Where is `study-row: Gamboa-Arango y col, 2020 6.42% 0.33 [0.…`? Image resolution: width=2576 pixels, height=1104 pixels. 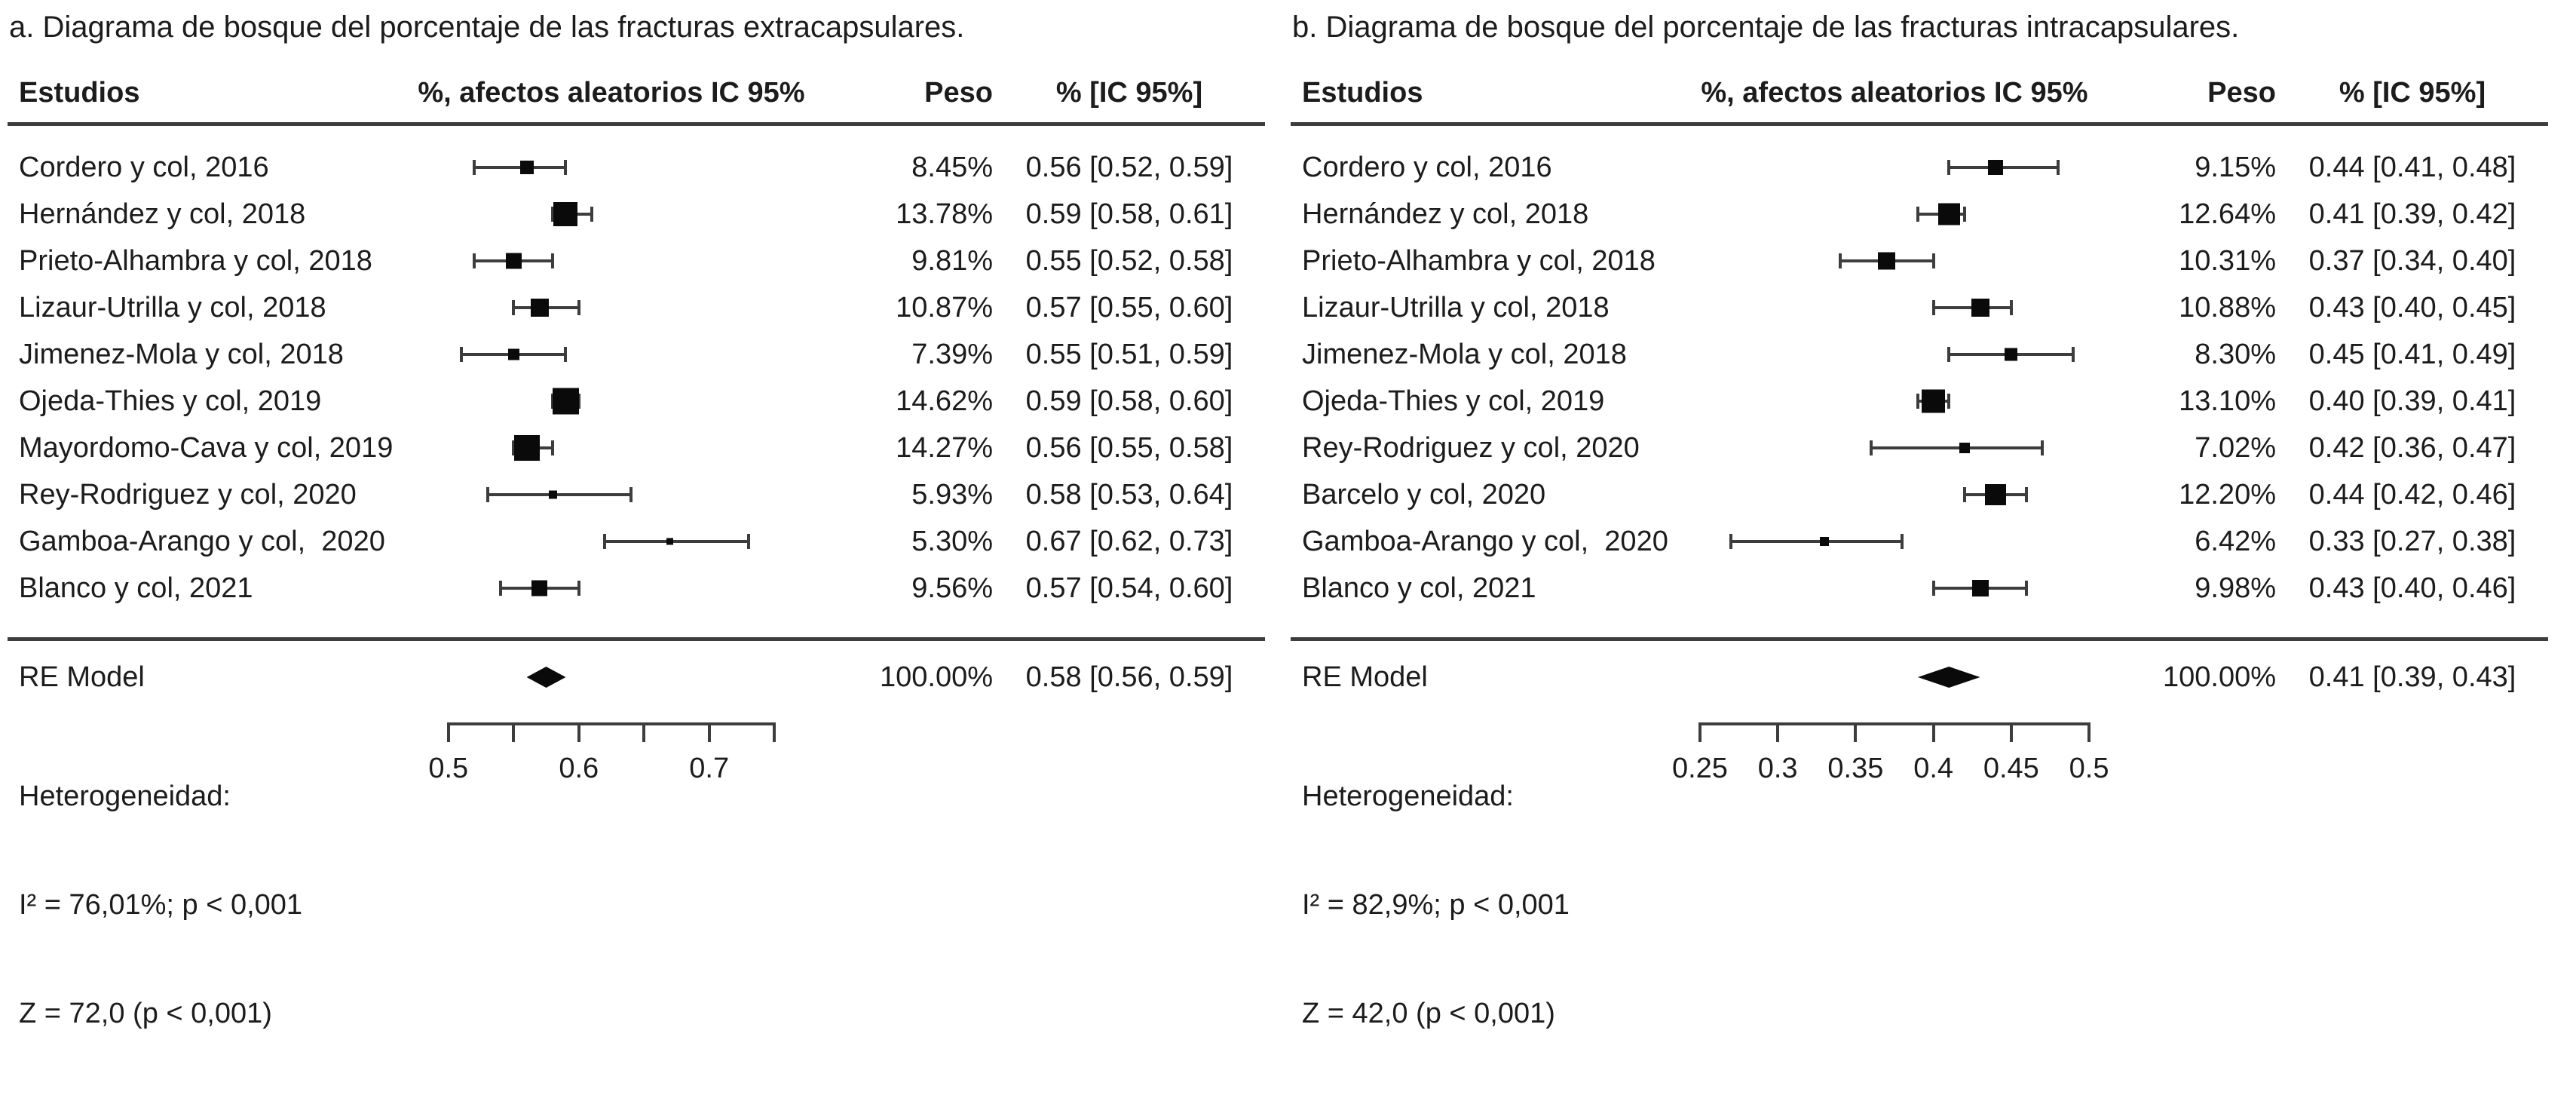 study-row: Gamboa-Arango y col, 2020 6.42% 0.33 [0.… is located at coordinates (1919, 541).